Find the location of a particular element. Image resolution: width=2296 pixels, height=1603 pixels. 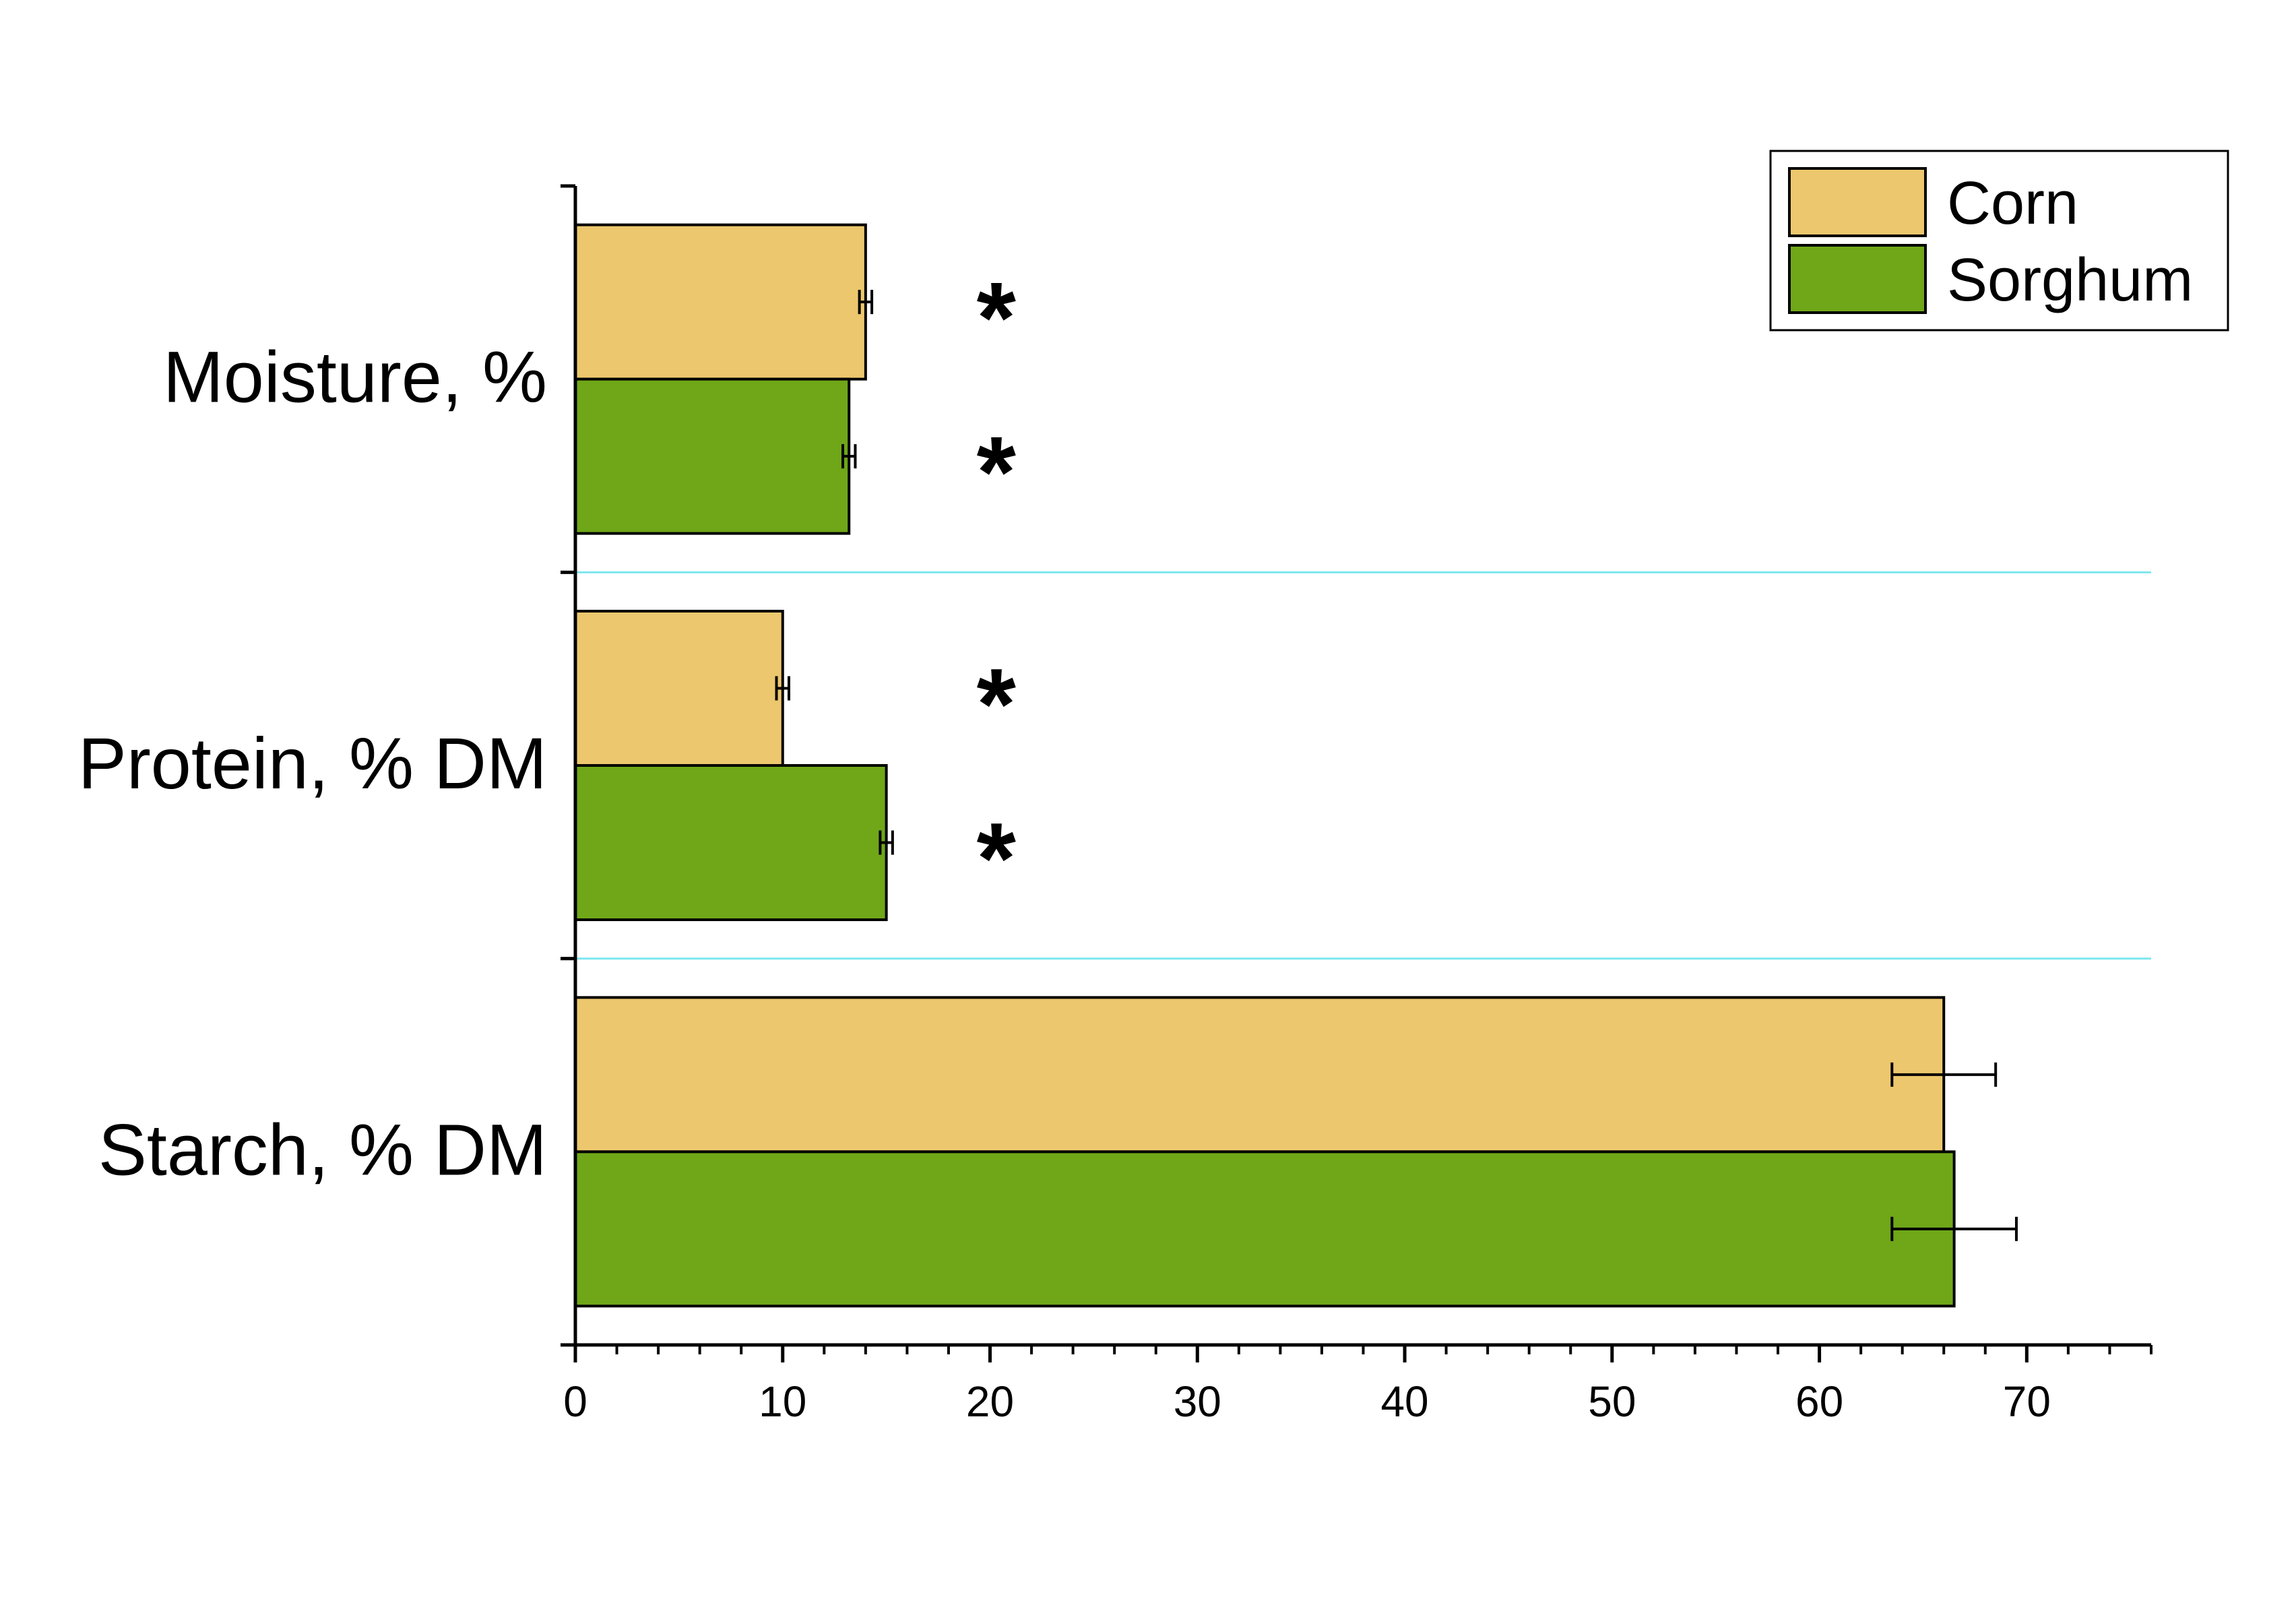

bar-corn-protein-dm is located at coordinates (679, 688).